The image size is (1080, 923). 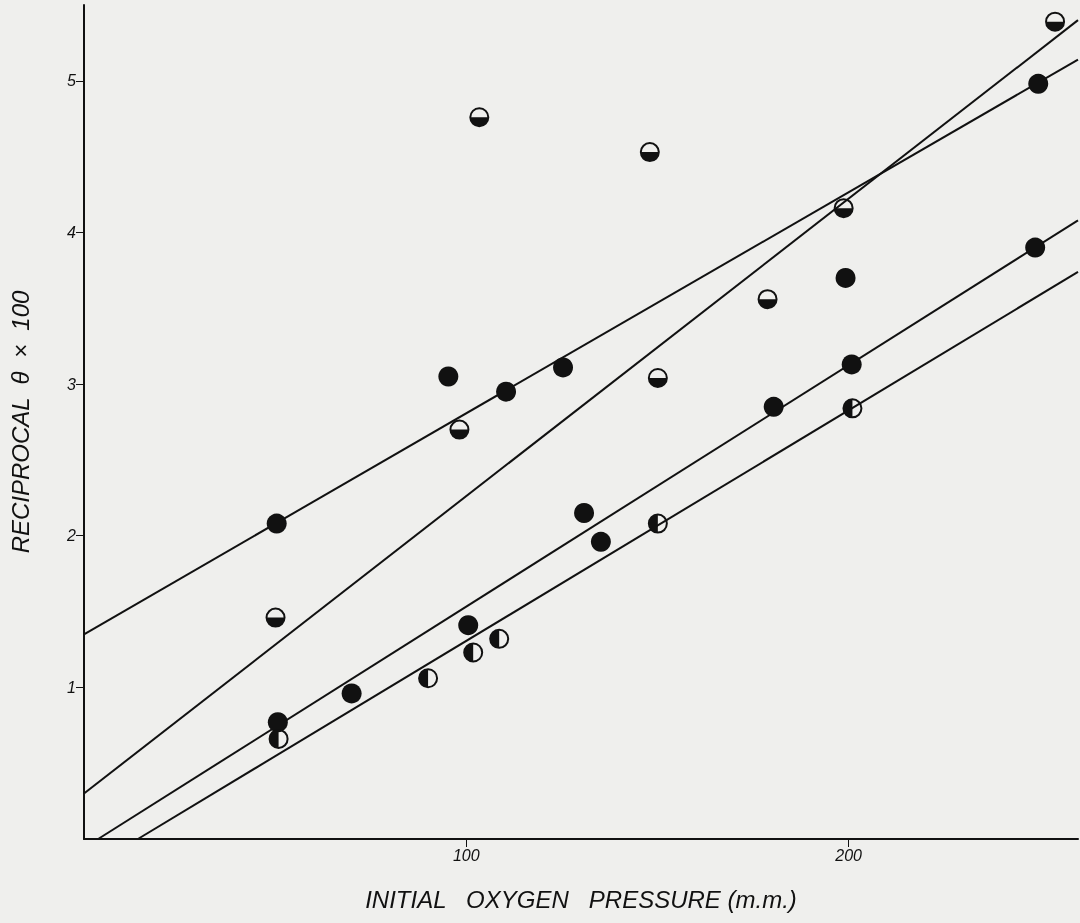 What do you see at coordinates (72, 81) in the screenshot?
I see `y-tick-label: 5` at bounding box center [72, 81].